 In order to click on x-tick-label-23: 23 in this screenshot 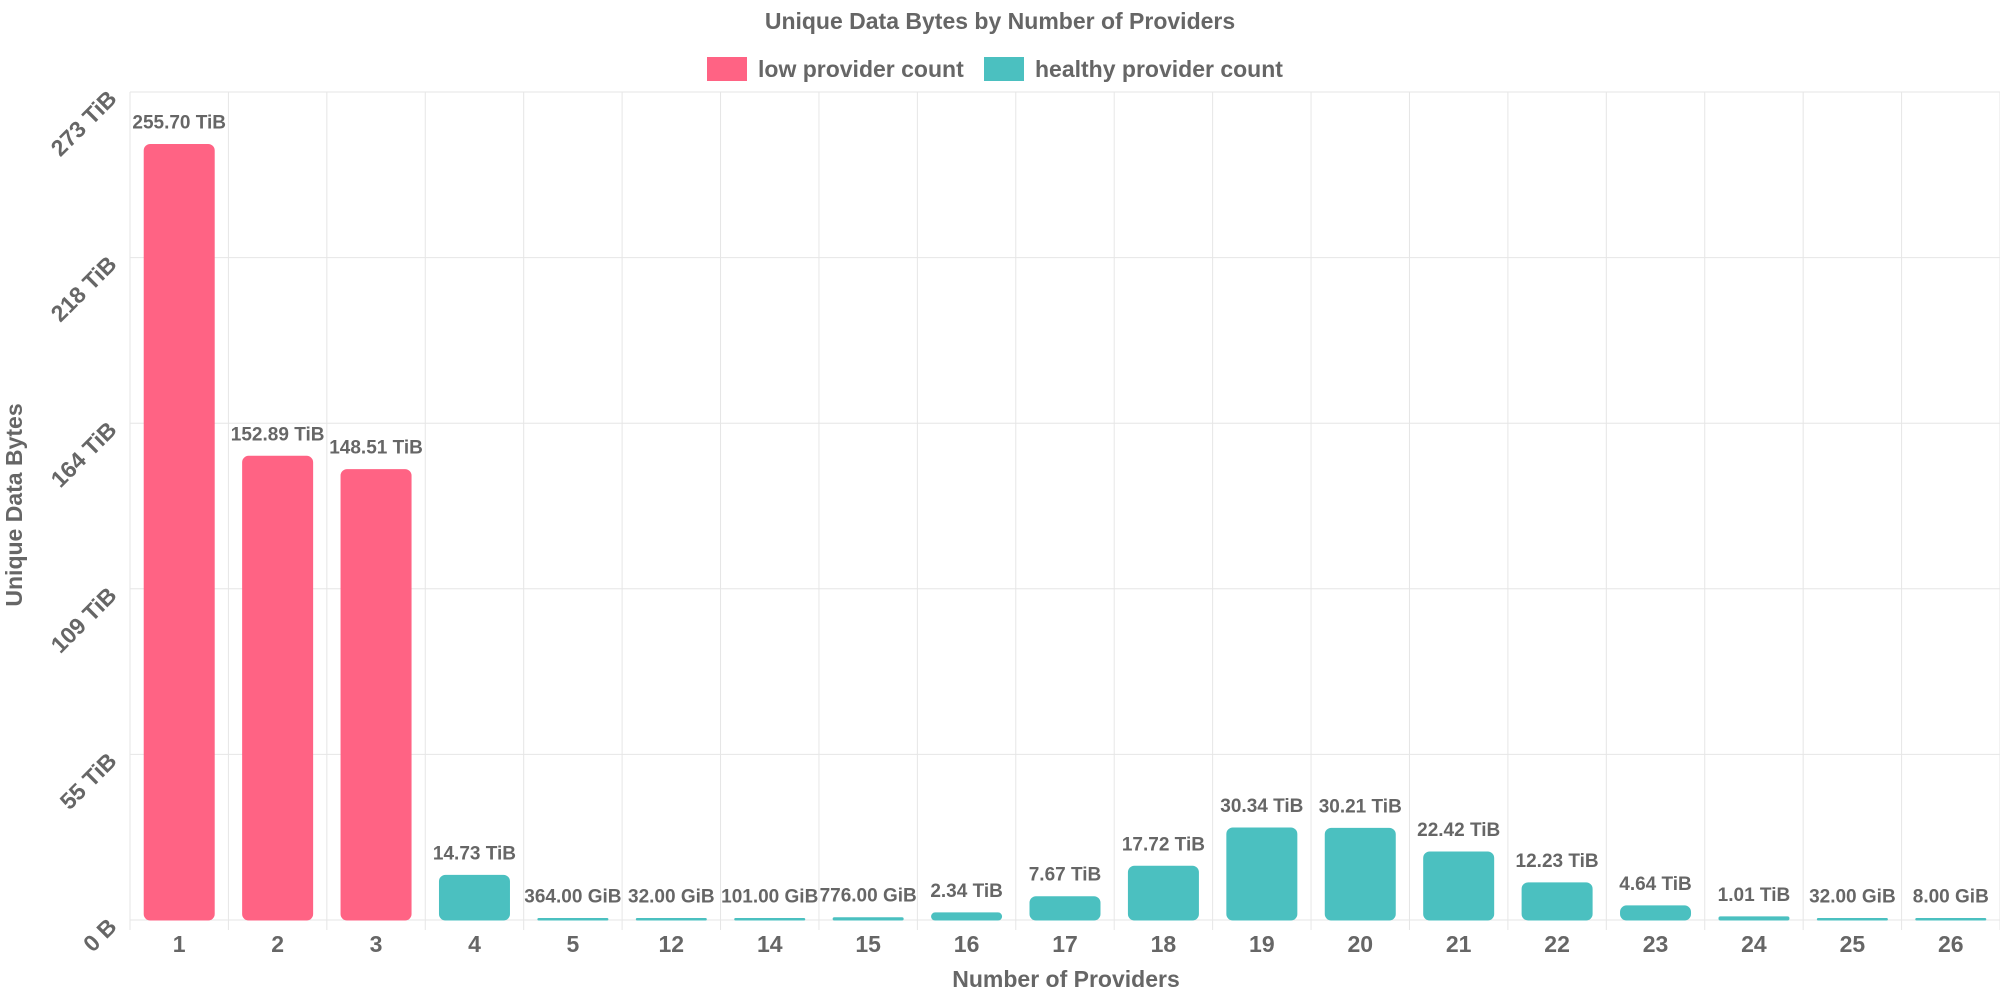, I will do `click(1656, 944)`.